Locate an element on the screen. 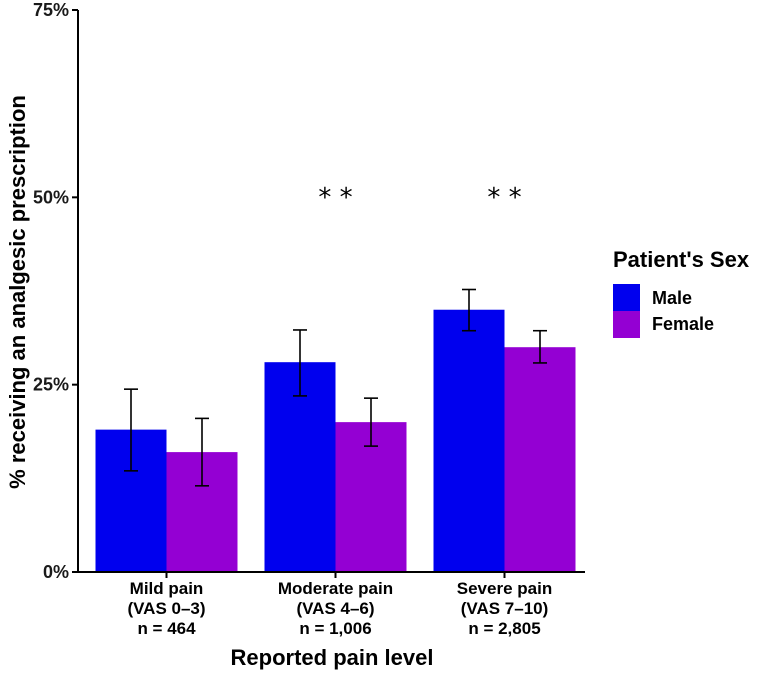 The height and width of the screenshot is (673, 770). x-category-label: (VAS 7–10) is located at coordinates (505, 608).